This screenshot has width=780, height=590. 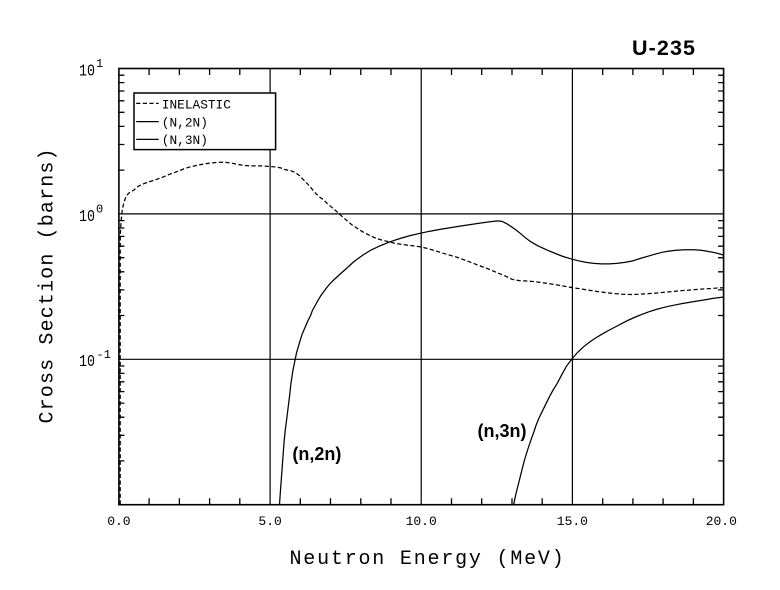 I want to click on svg-text: U-235, so click(x=664, y=48).